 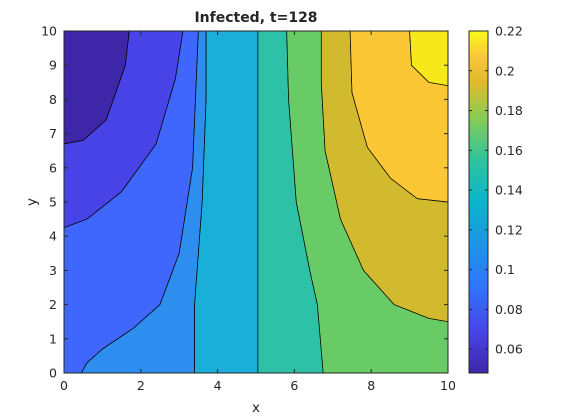 I want to click on colorbar-gradient, so click(x=478, y=202).